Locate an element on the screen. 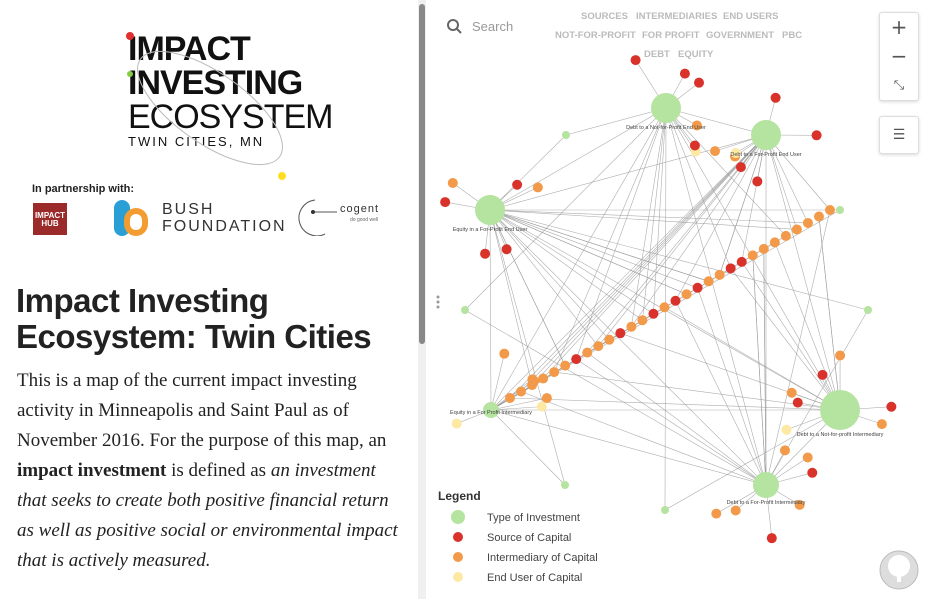  scroll-thumb is located at coordinates (422, 174).